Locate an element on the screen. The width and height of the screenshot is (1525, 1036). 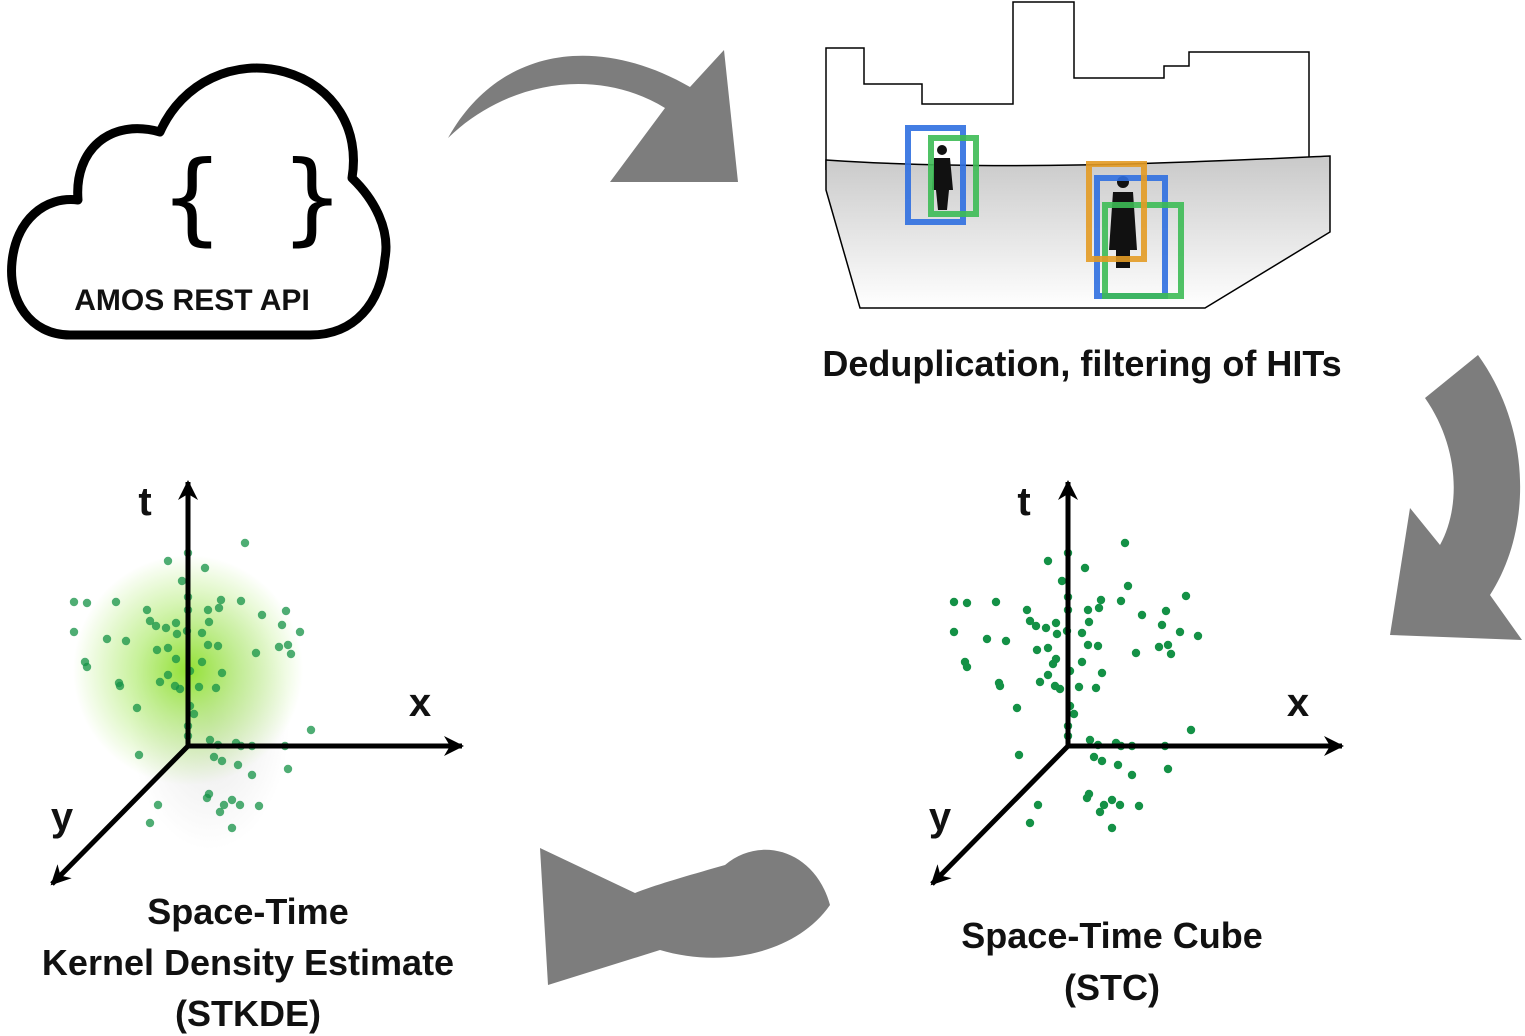
arrow-stc-to-stkde is located at coordinates (685, 916).